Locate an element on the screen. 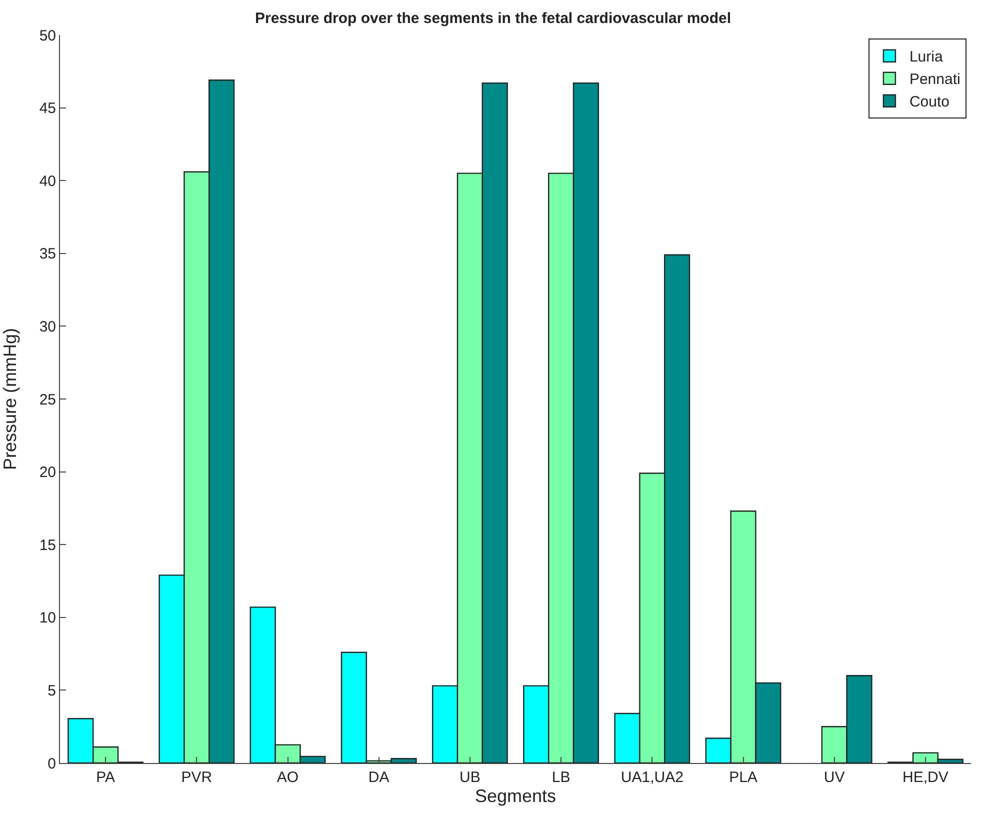 The width and height of the screenshot is (986, 825). y-tick-label: 45 is located at coordinates (47, 109).